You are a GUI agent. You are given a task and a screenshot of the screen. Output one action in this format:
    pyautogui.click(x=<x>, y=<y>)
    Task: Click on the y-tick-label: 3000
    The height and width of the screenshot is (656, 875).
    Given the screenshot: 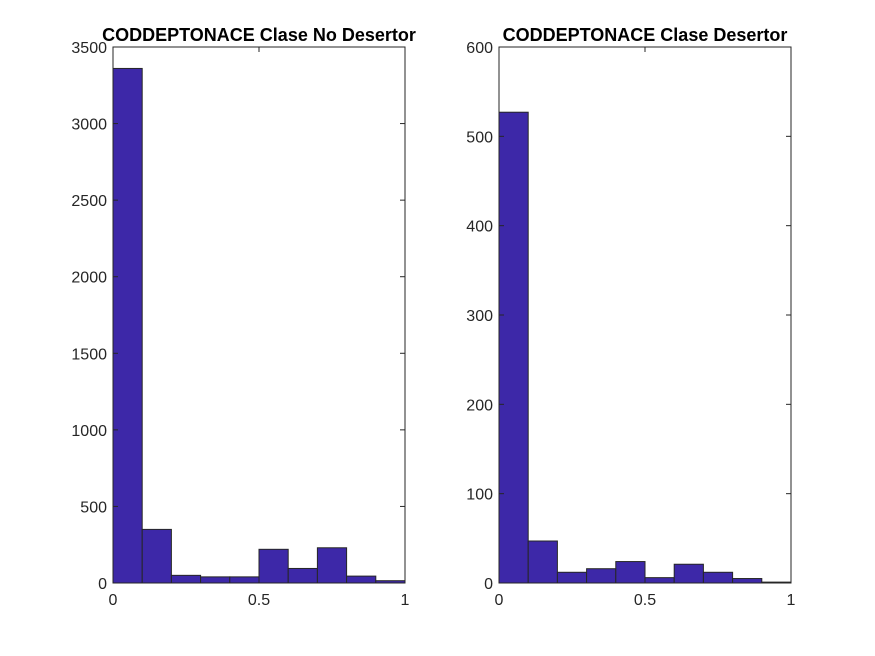 What is the action you would take?
    pyautogui.click(x=89, y=125)
    